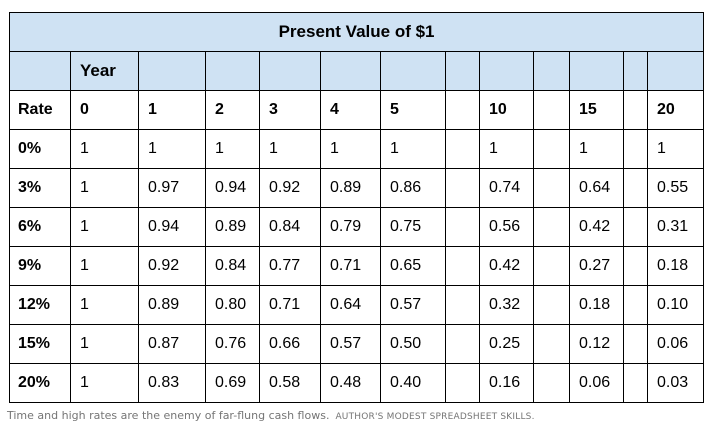  Describe the element at coordinates (435, 417) in the screenshot. I see `caption-credit: AUTHOR'S MODEST SPREADSHEET SKILLS.` at that location.